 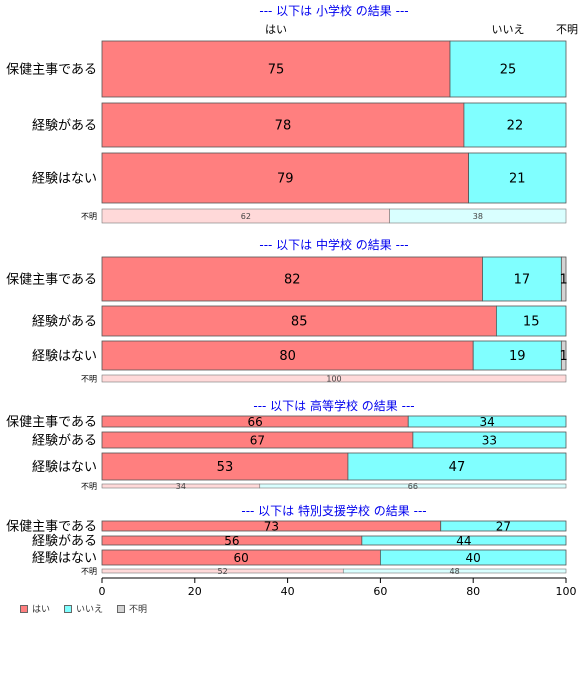 I want to click on x-axis-tick-label: 60, so click(x=380, y=591).